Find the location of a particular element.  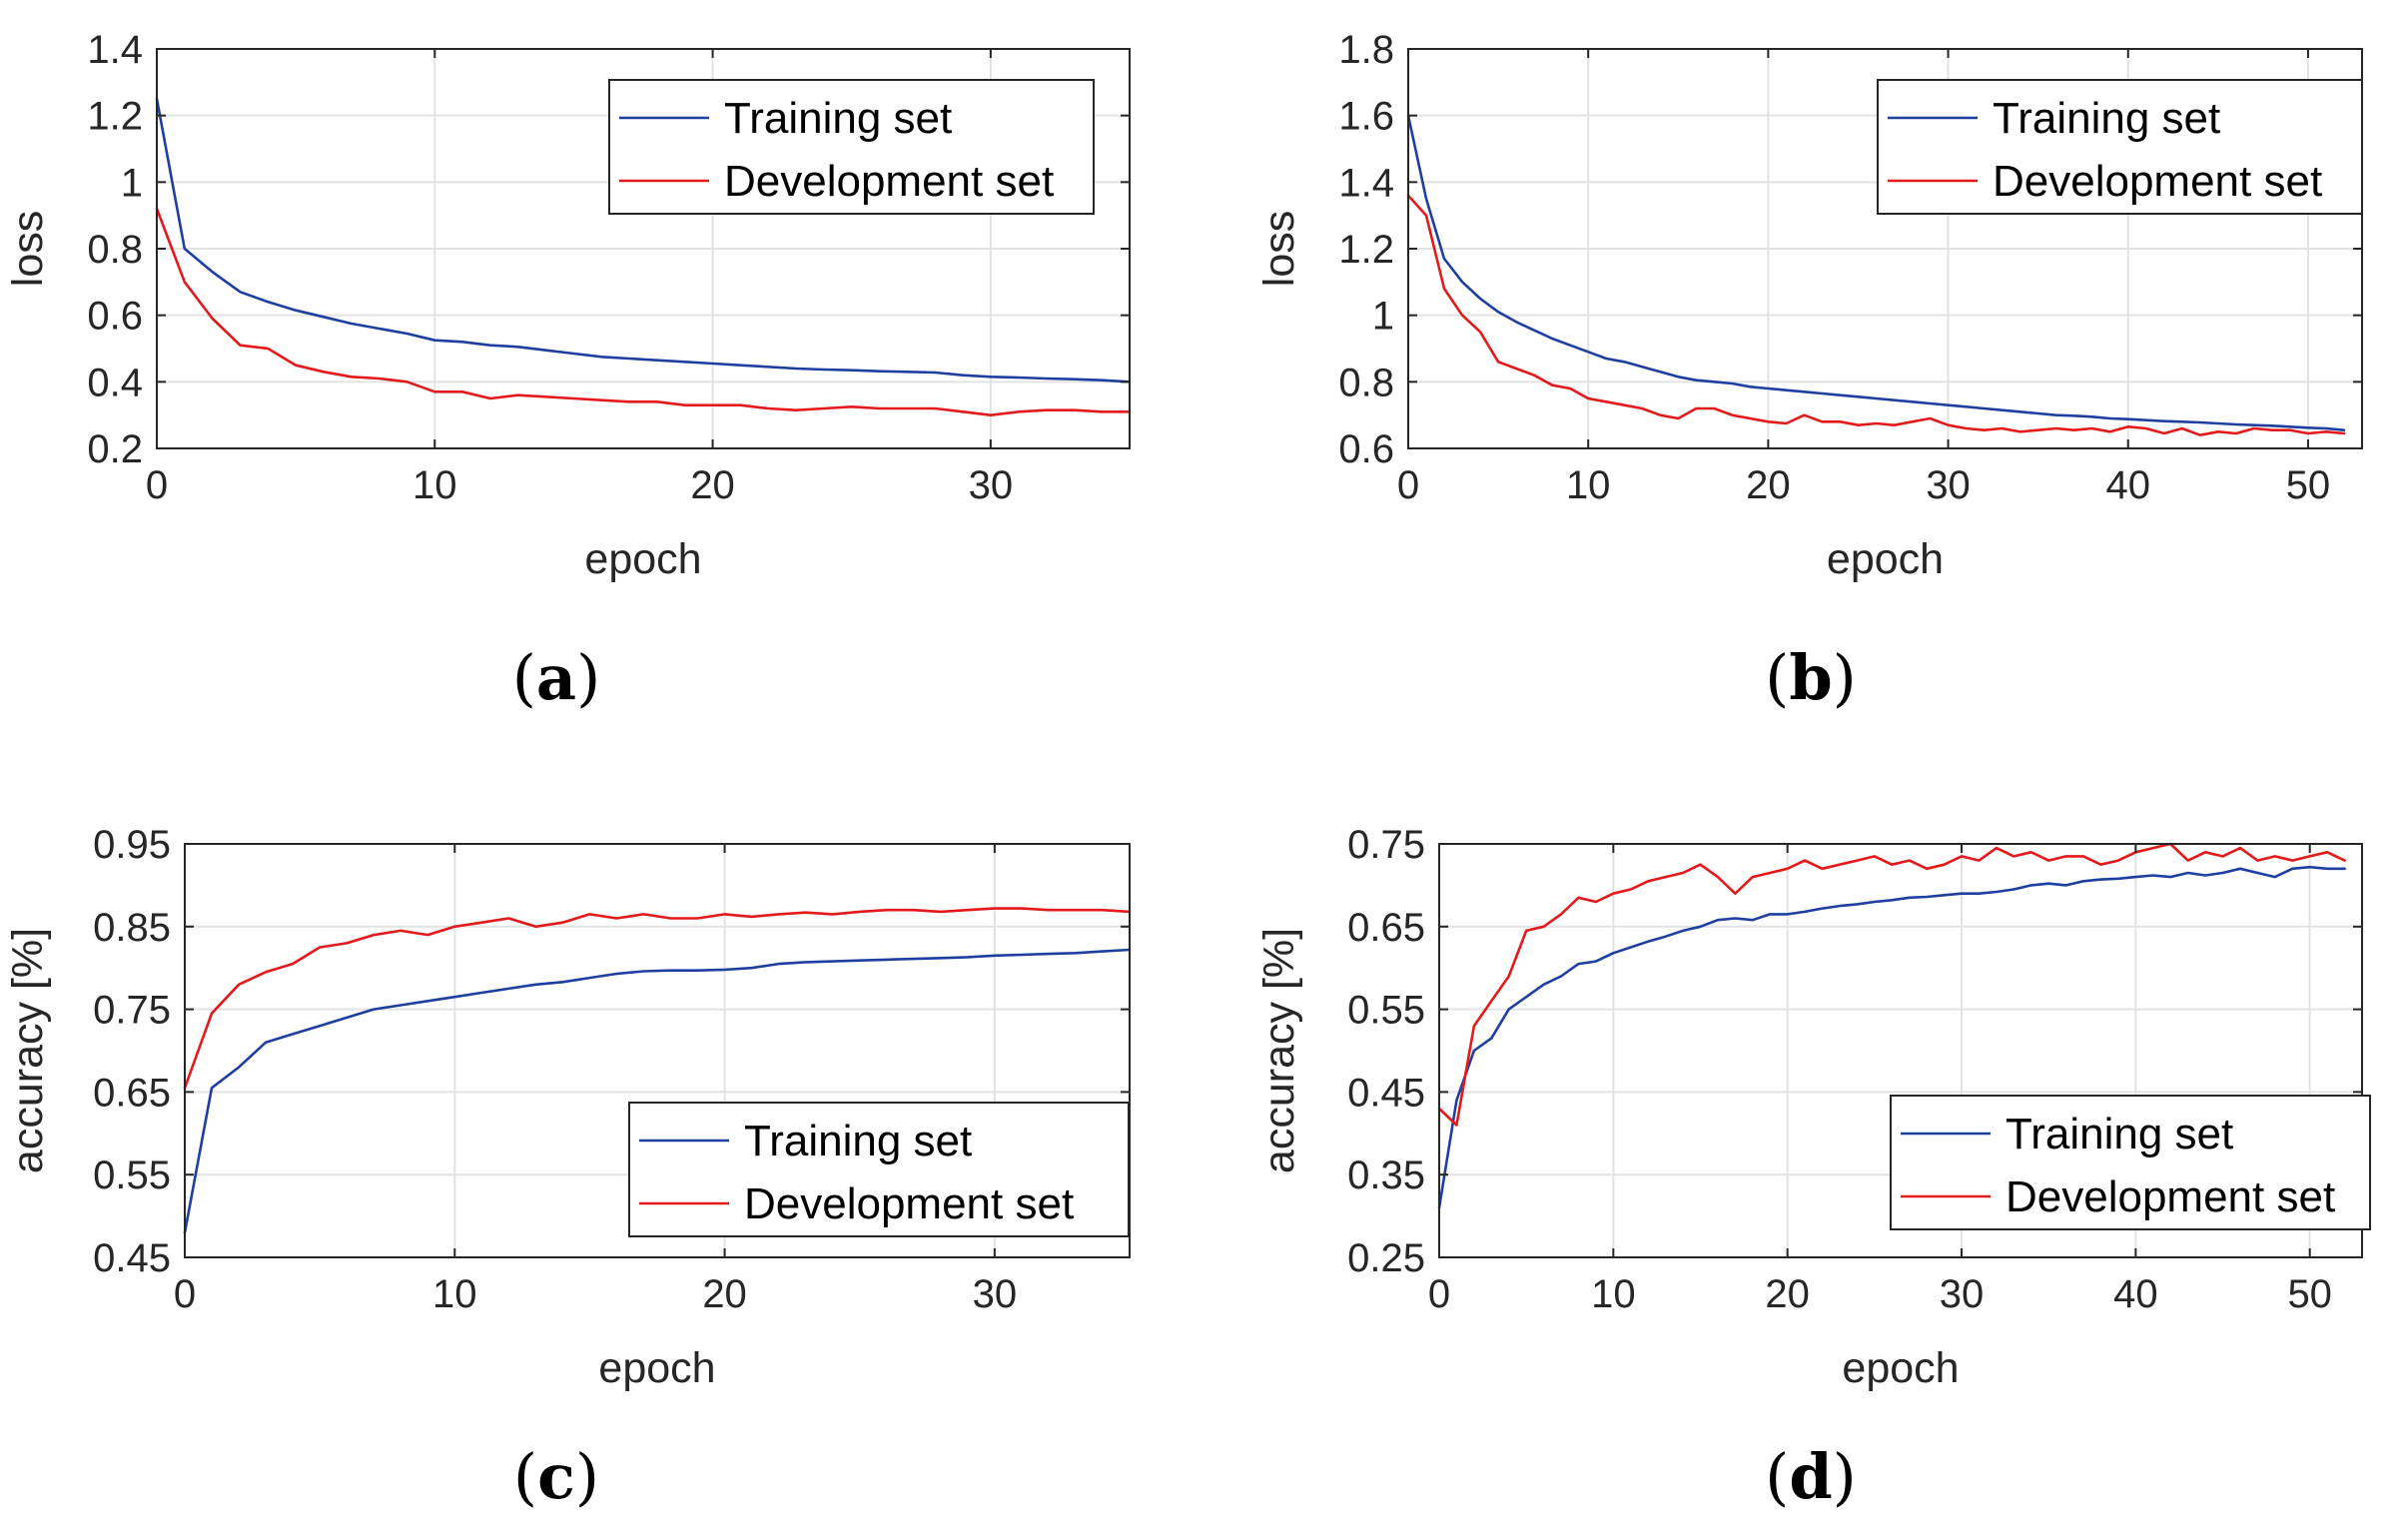

y-tick-label: 0.4 is located at coordinates (115, 382).